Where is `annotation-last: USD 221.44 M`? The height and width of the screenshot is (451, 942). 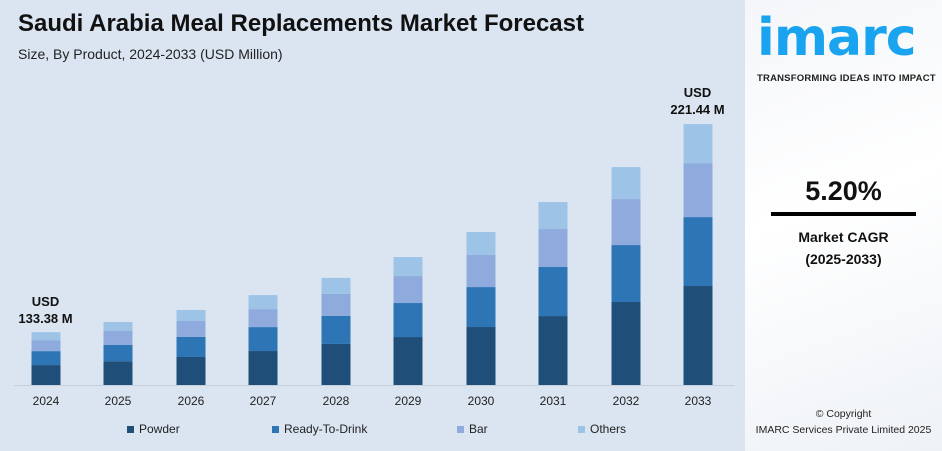 annotation-last: USD 221.44 M is located at coordinates (697, 101).